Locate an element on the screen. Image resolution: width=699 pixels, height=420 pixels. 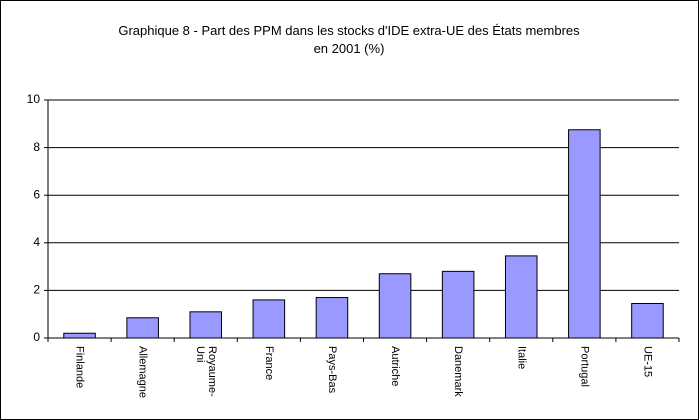
x-tick-label: Finlande is located at coordinates (79, 367).